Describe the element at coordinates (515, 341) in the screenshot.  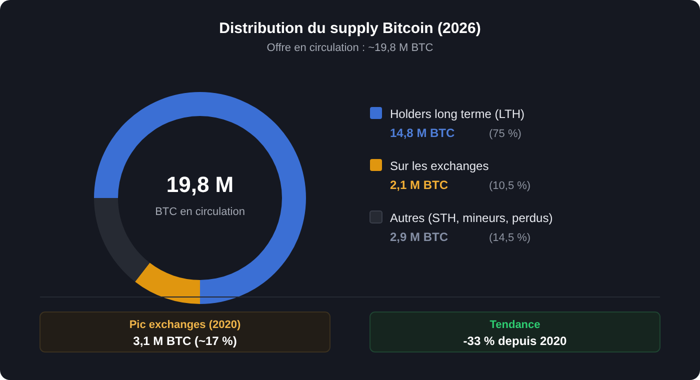
I see `text: -33 % depuis 2020` at that location.